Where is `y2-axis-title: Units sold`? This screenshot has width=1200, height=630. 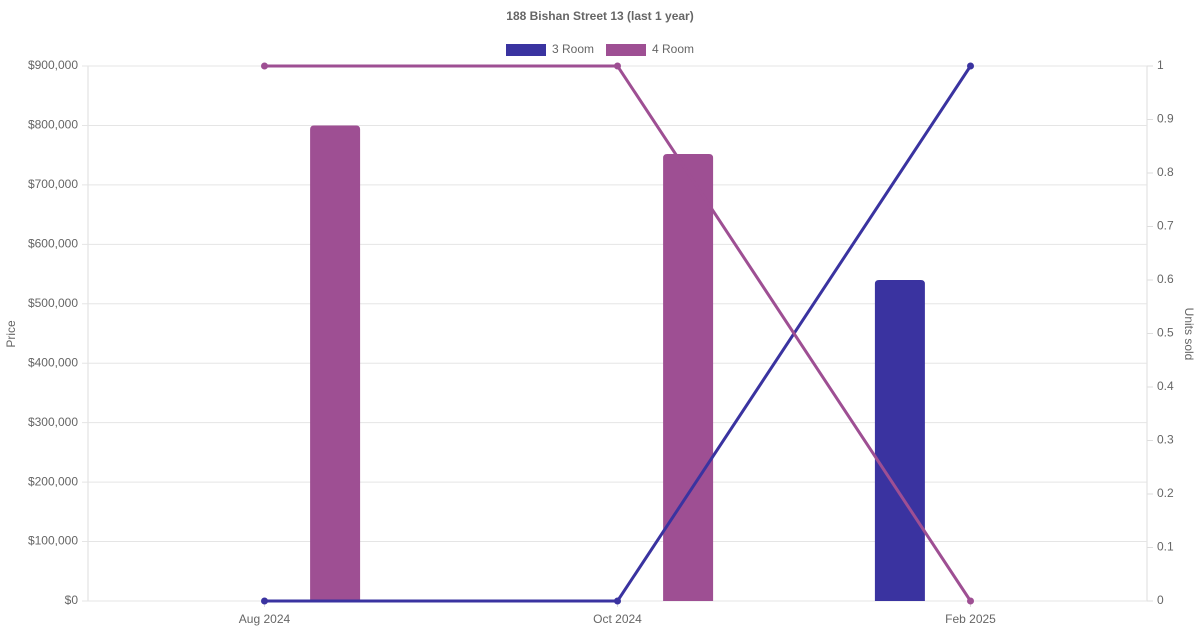 y2-axis-title: Units sold is located at coordinates (1189, 334).